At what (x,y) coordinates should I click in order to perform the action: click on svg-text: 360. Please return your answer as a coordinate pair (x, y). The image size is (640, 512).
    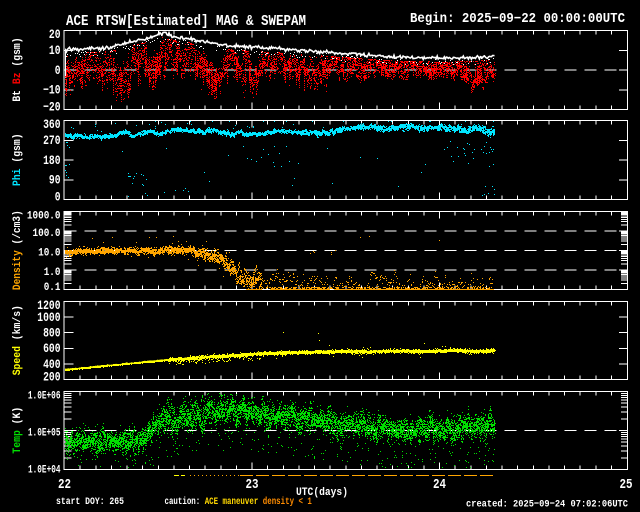
    Looking at the image, I should click on (52, 124).